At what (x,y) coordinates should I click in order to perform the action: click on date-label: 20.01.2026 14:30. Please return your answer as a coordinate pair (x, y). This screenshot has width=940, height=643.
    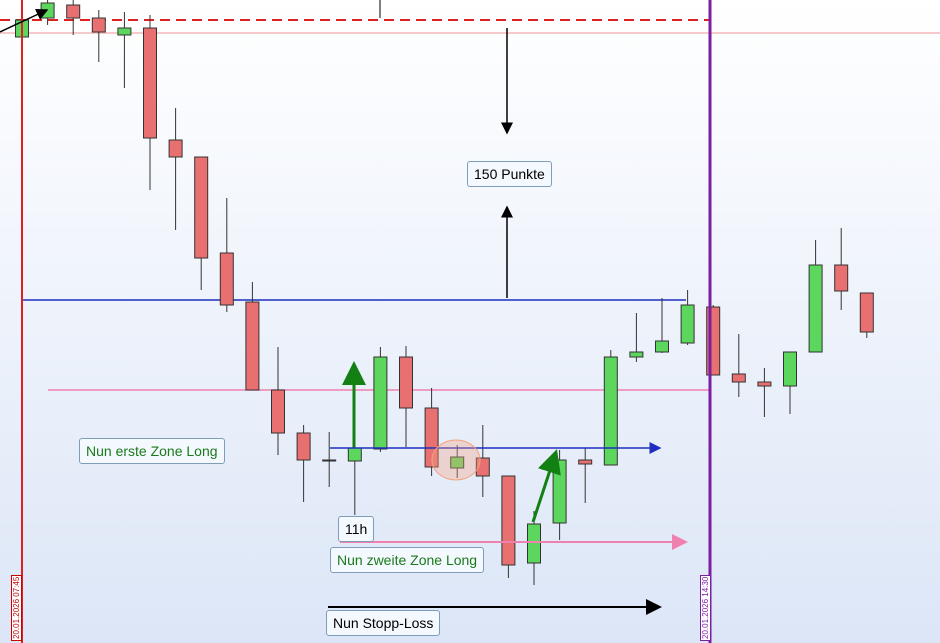
    Looking at the image, I should click on (705, 607).